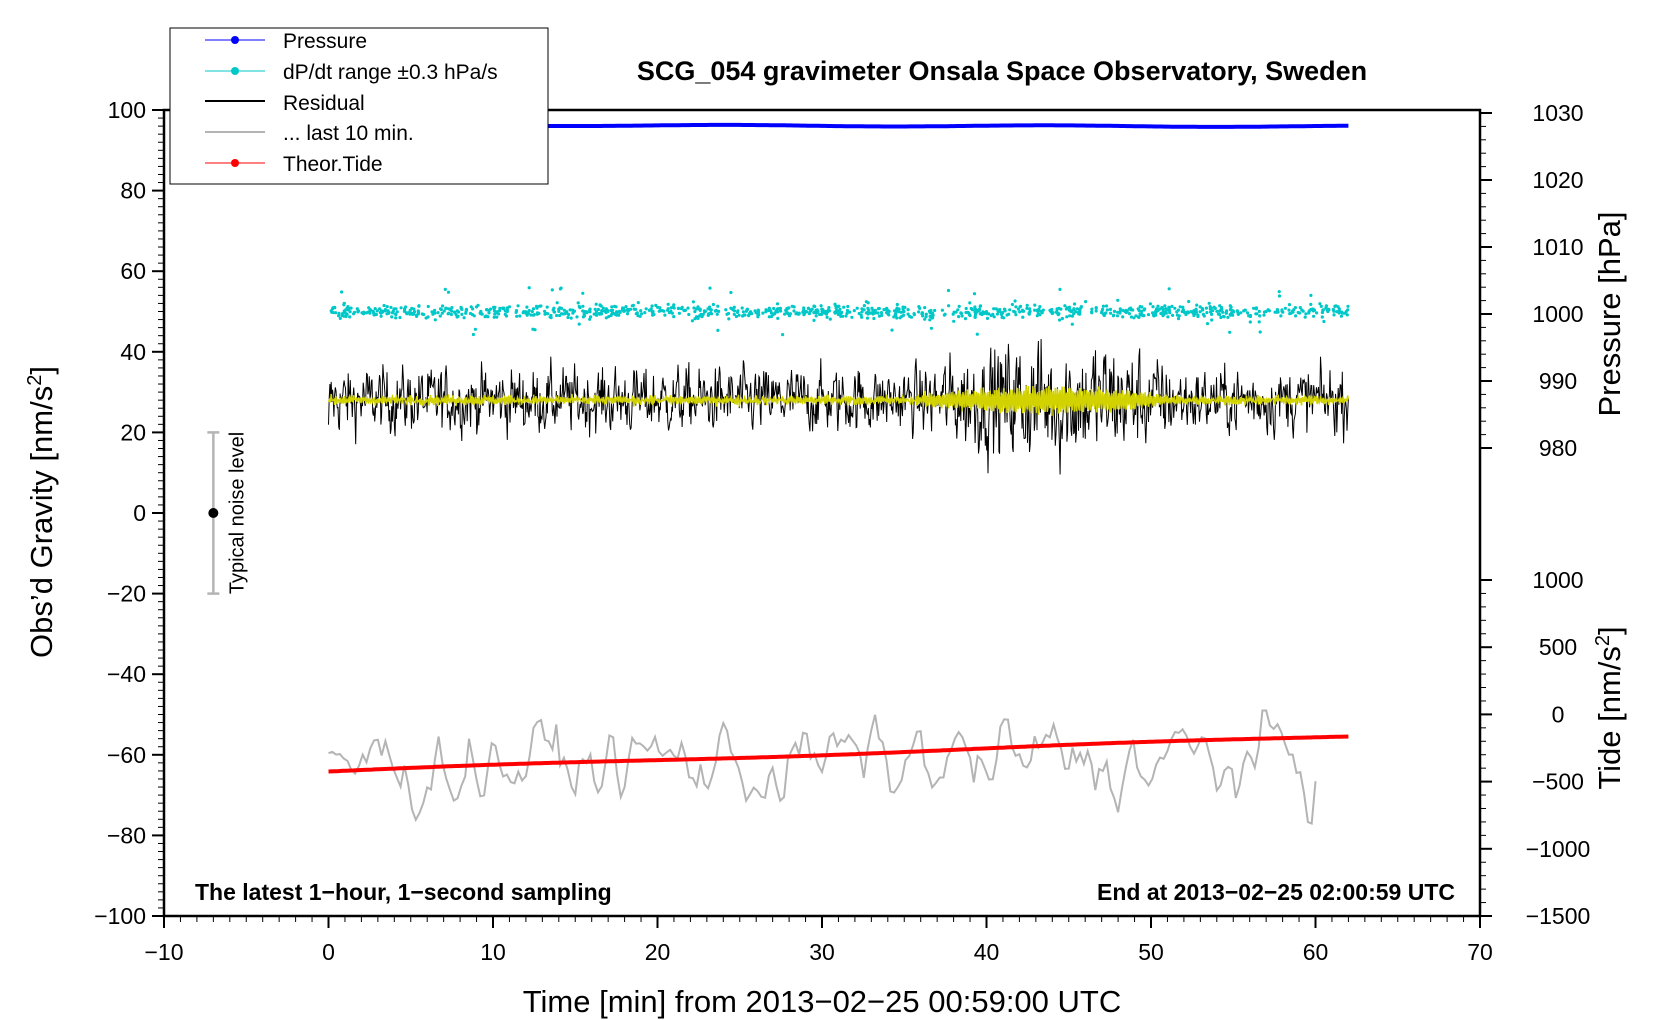 The image size is (1660, 1020). What do you see at coordinates (139, 513) in the screenshot?
I see `y-tick-label: 0` at bounding box center [139, 513].